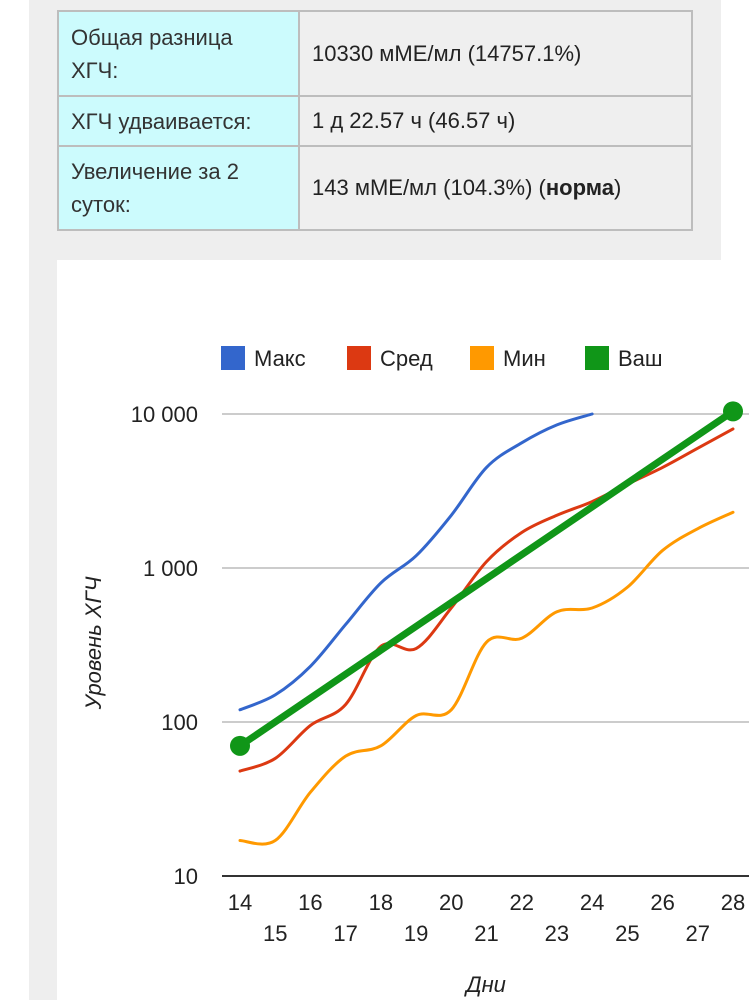 The width and height of the screenshot is (749, 1000). Describe the element at coordinates (240, 902) in the screenshot. I see `x-tick-label: 14` at that location.